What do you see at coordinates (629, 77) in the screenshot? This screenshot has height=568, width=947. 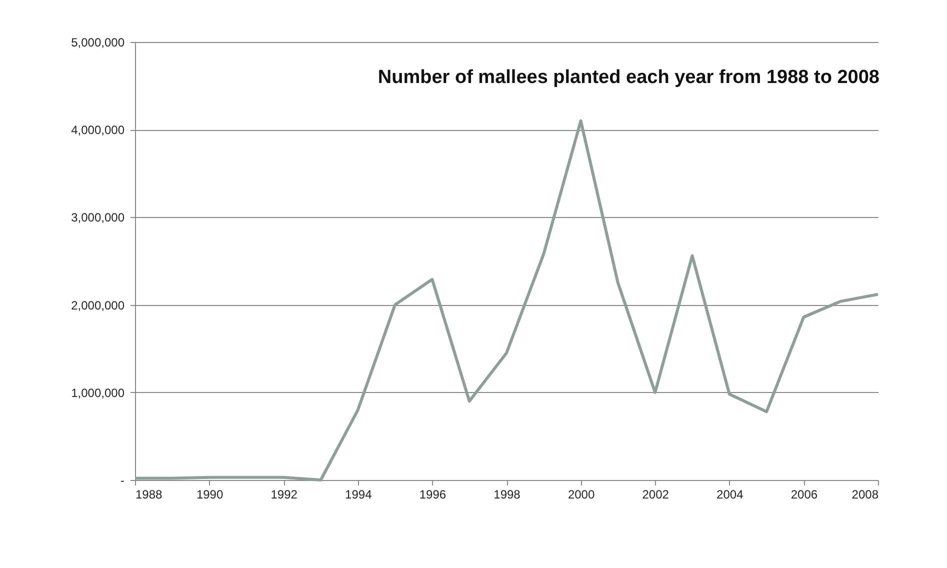 I see `text: Number of mallees planted each year from 1988 to 2008` at bounding box center [629, 77].